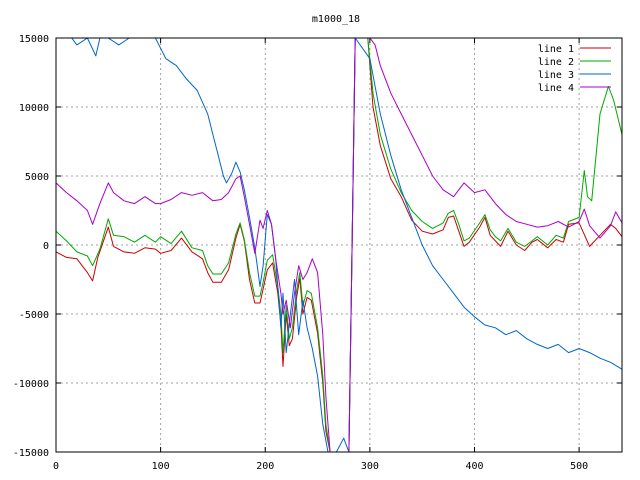 The width and height of the screenshot is (640, 480). Describe the element at coordinates (574, 69) in the screenshot. I see `legend: line 1 line 2 line 3 line 4` at that location.